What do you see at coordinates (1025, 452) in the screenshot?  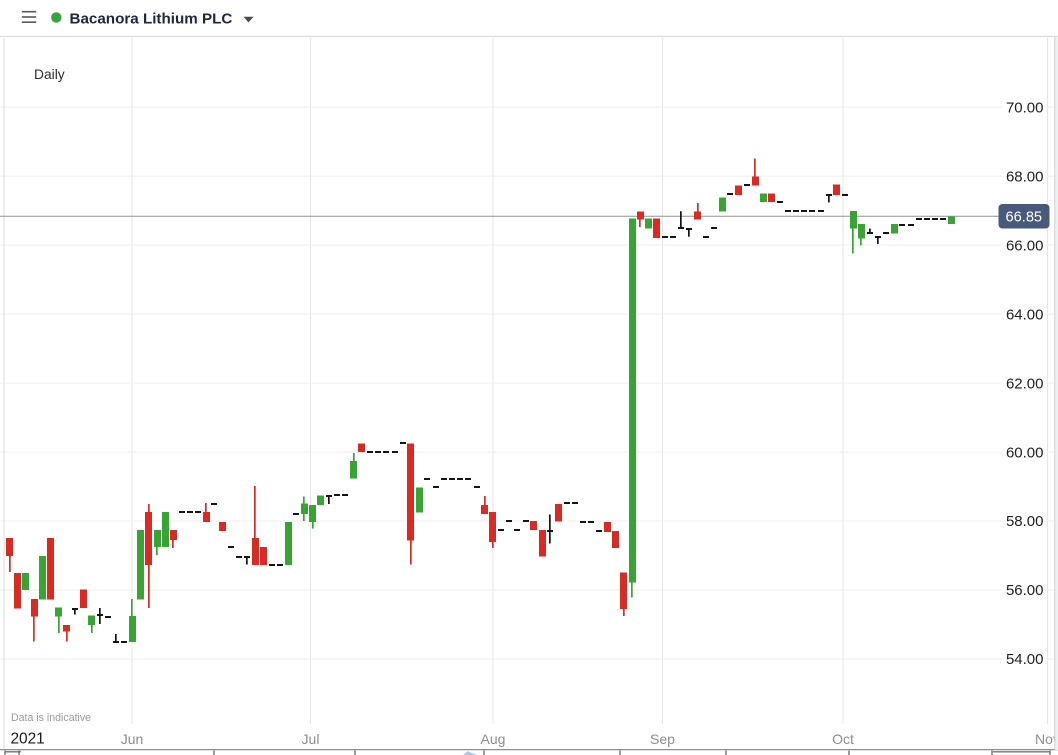 I see `svg-text: 60.00` at bounding box center [1025, 452].